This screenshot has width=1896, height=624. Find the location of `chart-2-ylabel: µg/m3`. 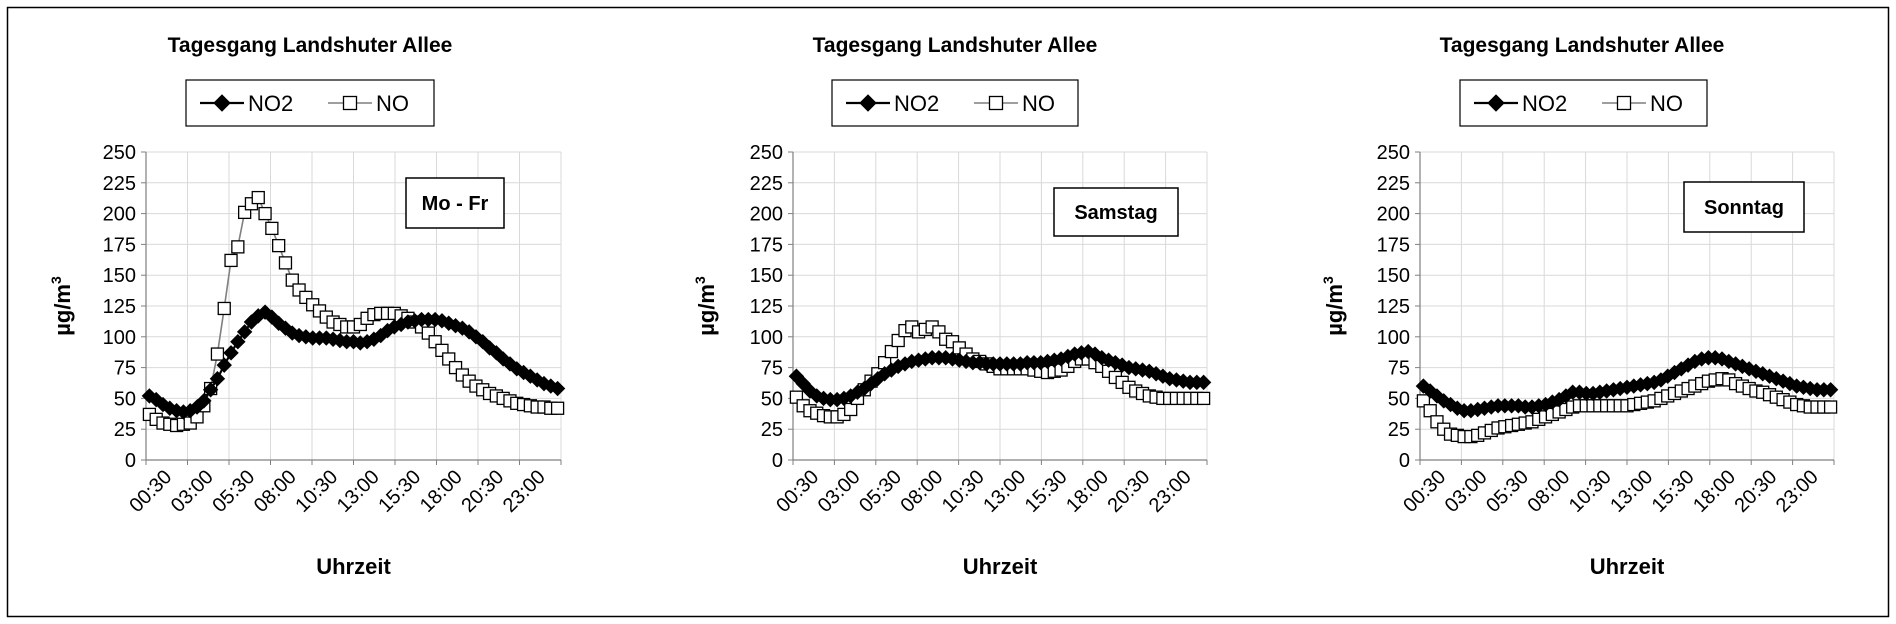

chart-2-ylabel: µg/m3 is located at coordinates (1333, 306).